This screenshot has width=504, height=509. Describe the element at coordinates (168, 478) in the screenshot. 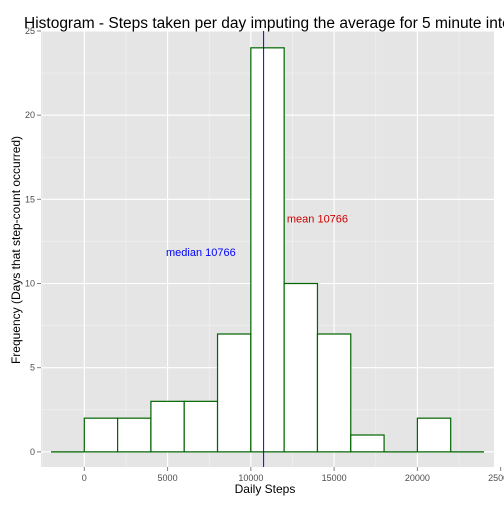

I see `x-tick-label: 5000` at that location.